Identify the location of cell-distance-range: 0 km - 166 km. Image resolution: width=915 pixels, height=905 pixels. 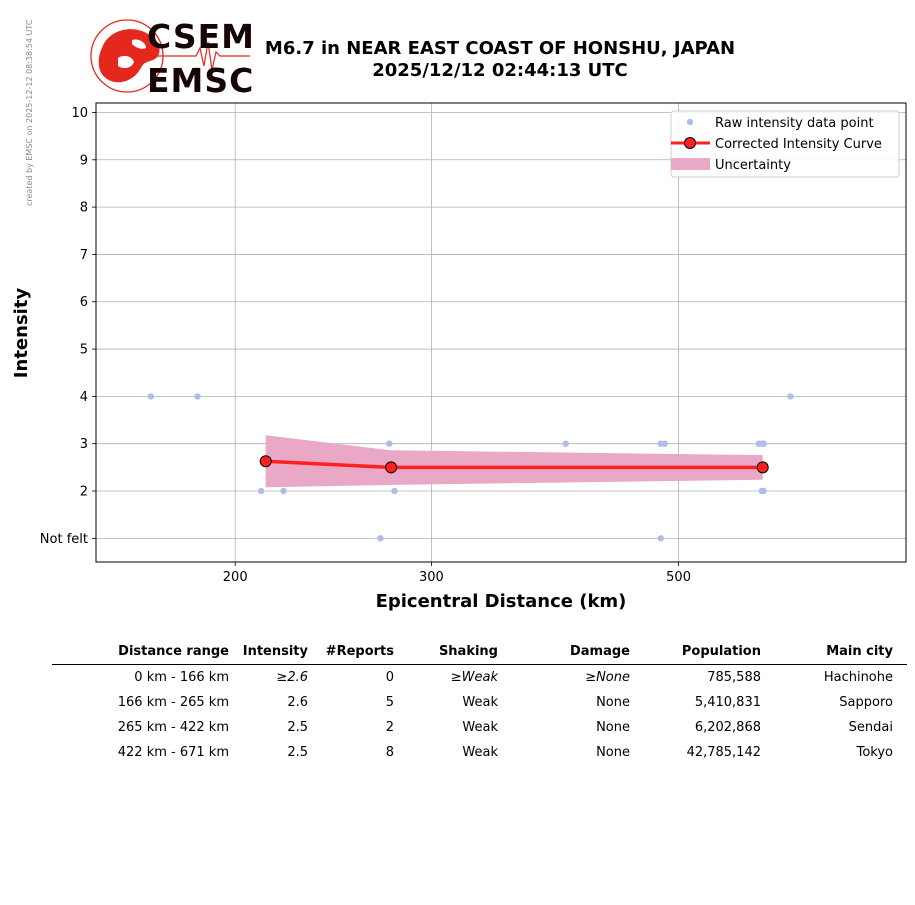
(181, 677).